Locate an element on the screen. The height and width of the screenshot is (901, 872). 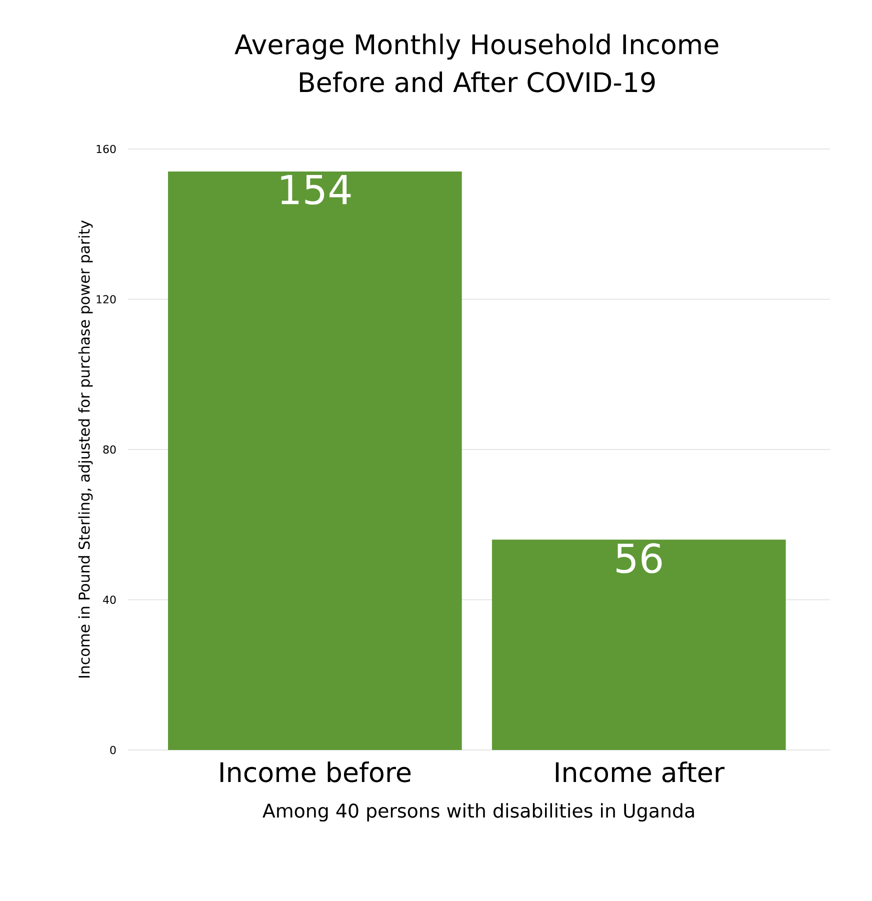
y-tick-label: 40 is located at coordinates (109, 600).